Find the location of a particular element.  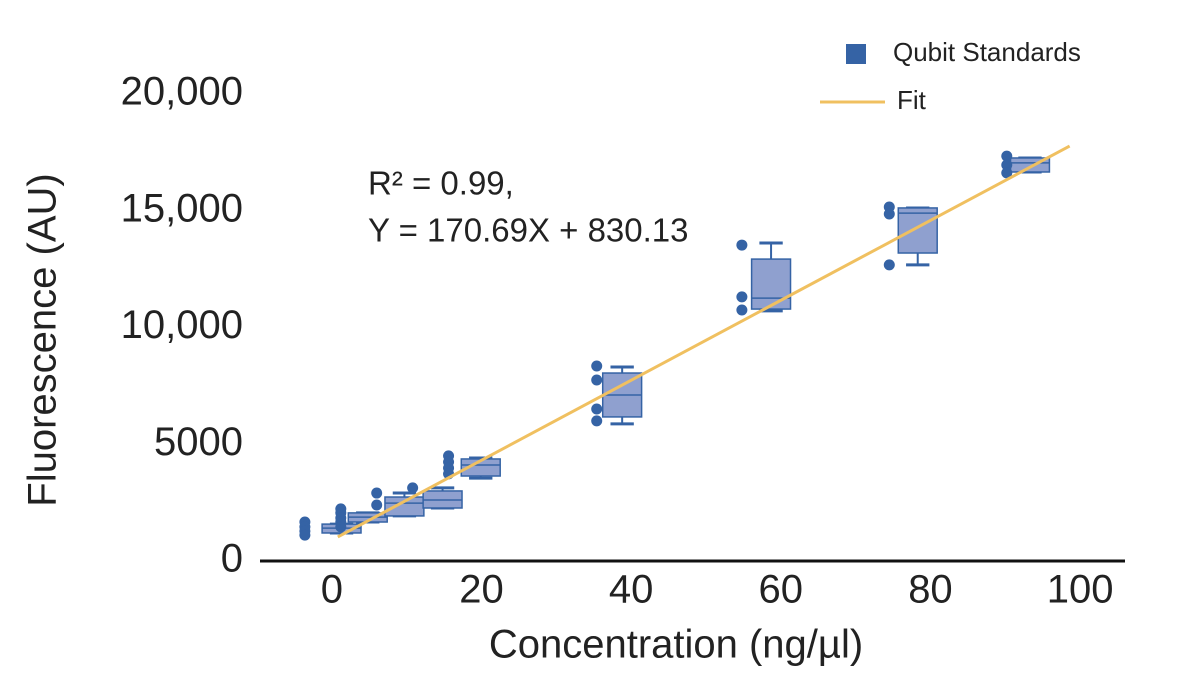

x-tick-label: 20 is located at coordinates (481, 590).